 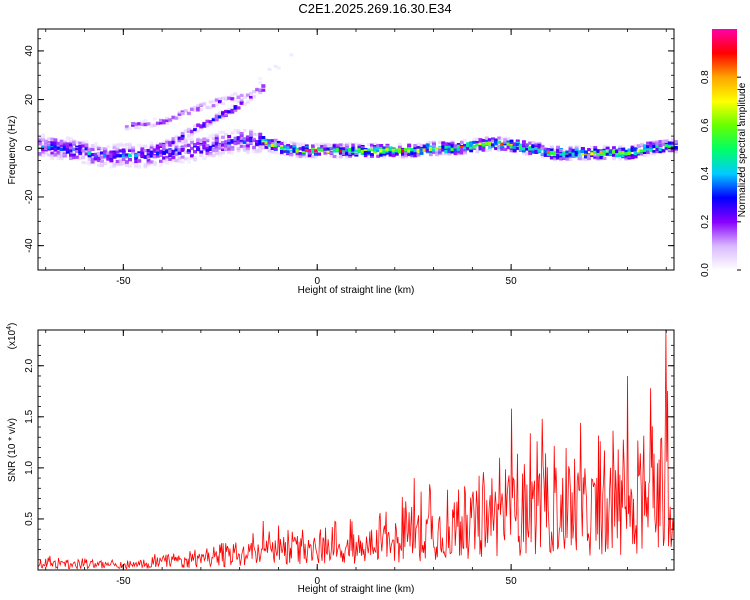 I want to click on colorbar-tick-label: 0.8, so click(x=705, y=77).